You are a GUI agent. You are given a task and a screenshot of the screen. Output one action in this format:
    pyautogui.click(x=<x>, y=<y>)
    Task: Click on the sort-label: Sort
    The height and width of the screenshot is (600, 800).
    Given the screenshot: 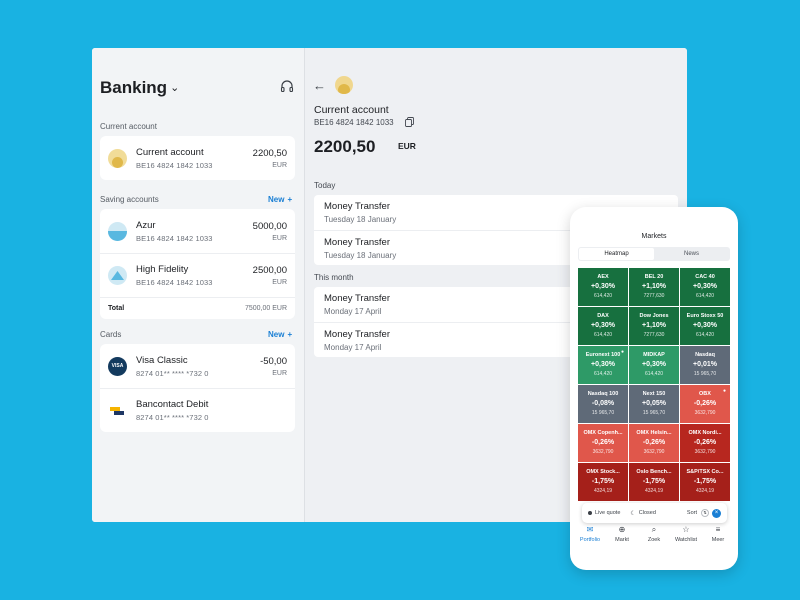 What is the action you would take?
    pyautogui.click(x=691, y=513)
    